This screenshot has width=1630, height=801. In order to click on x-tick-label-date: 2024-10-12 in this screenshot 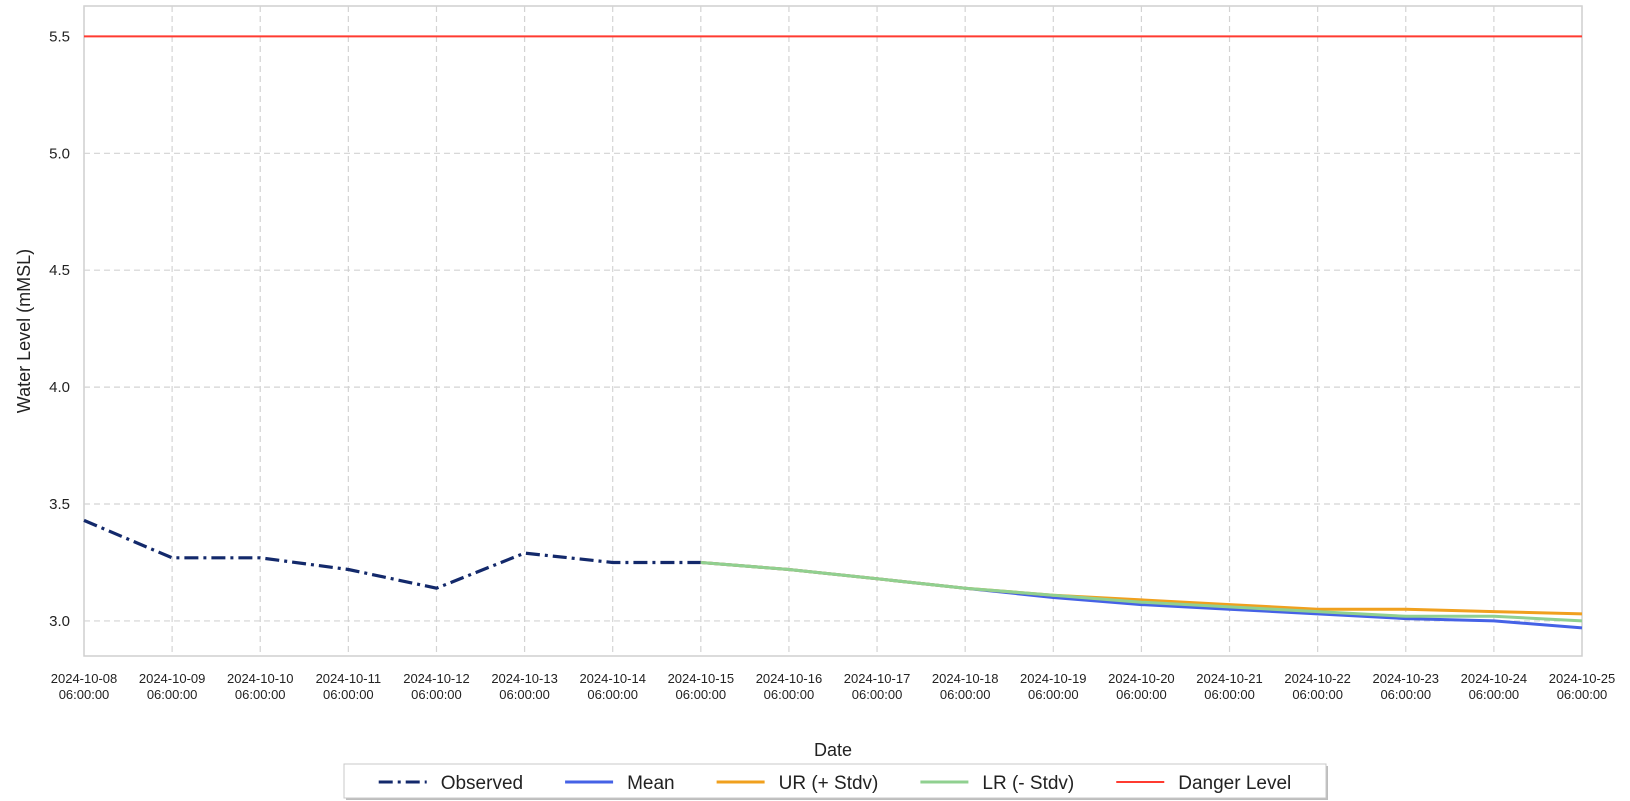, I will do `click(436, 678)`.